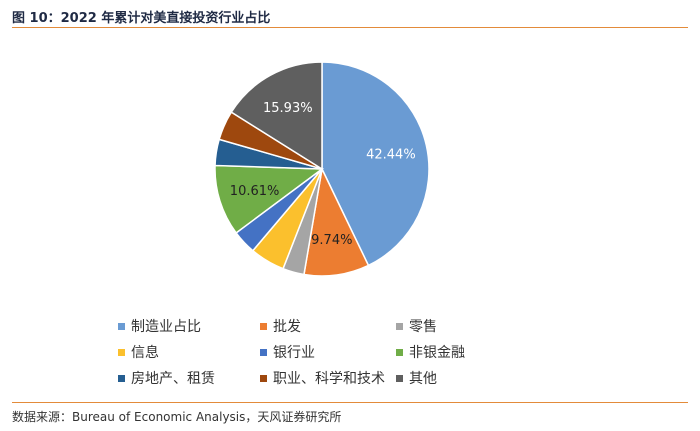 The height and width of the screenshot is (431, 700). I want to click on pie-data-label-8: 15.93%, so click(288, 108).